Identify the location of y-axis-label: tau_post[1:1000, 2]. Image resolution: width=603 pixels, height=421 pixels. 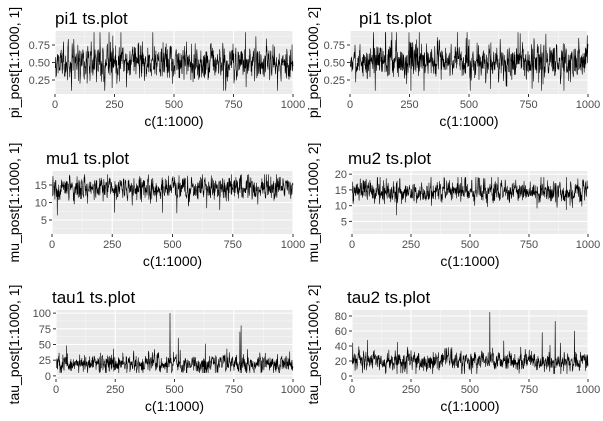
(313, 345).